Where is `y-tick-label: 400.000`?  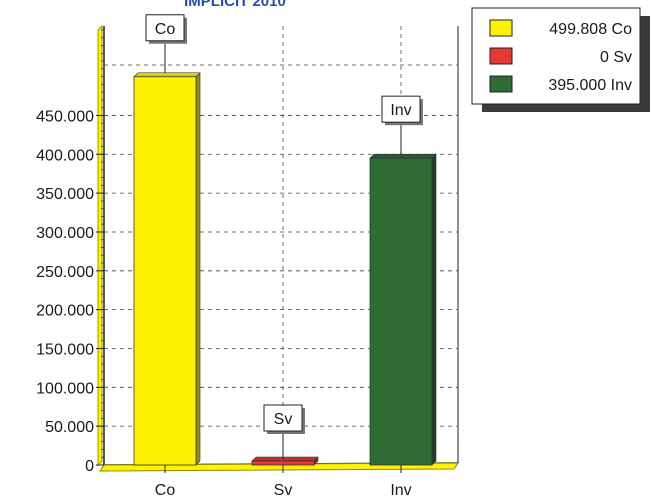 y-tick-label: 400.000 is located at coordinates (65, 155).